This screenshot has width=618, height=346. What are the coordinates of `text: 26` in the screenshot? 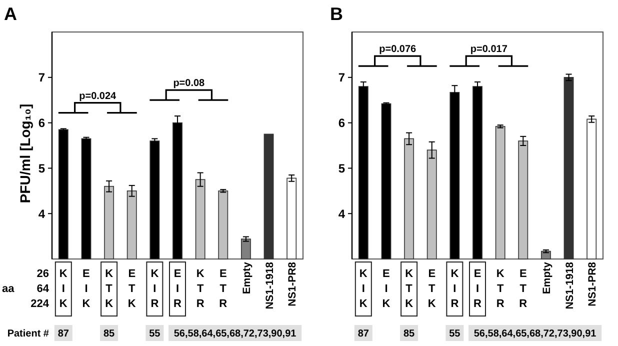 It's located at (42, 274).